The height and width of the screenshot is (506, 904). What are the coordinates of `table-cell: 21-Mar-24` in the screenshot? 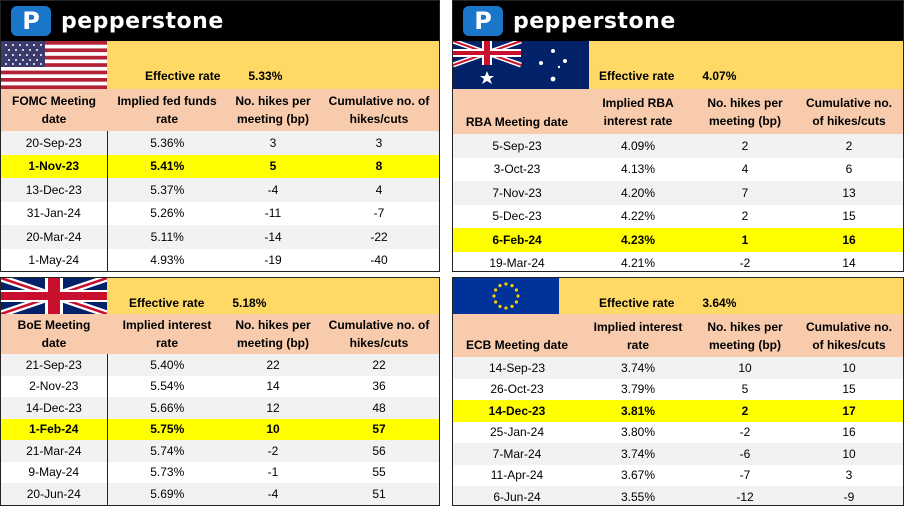 It's located at (54, 451).